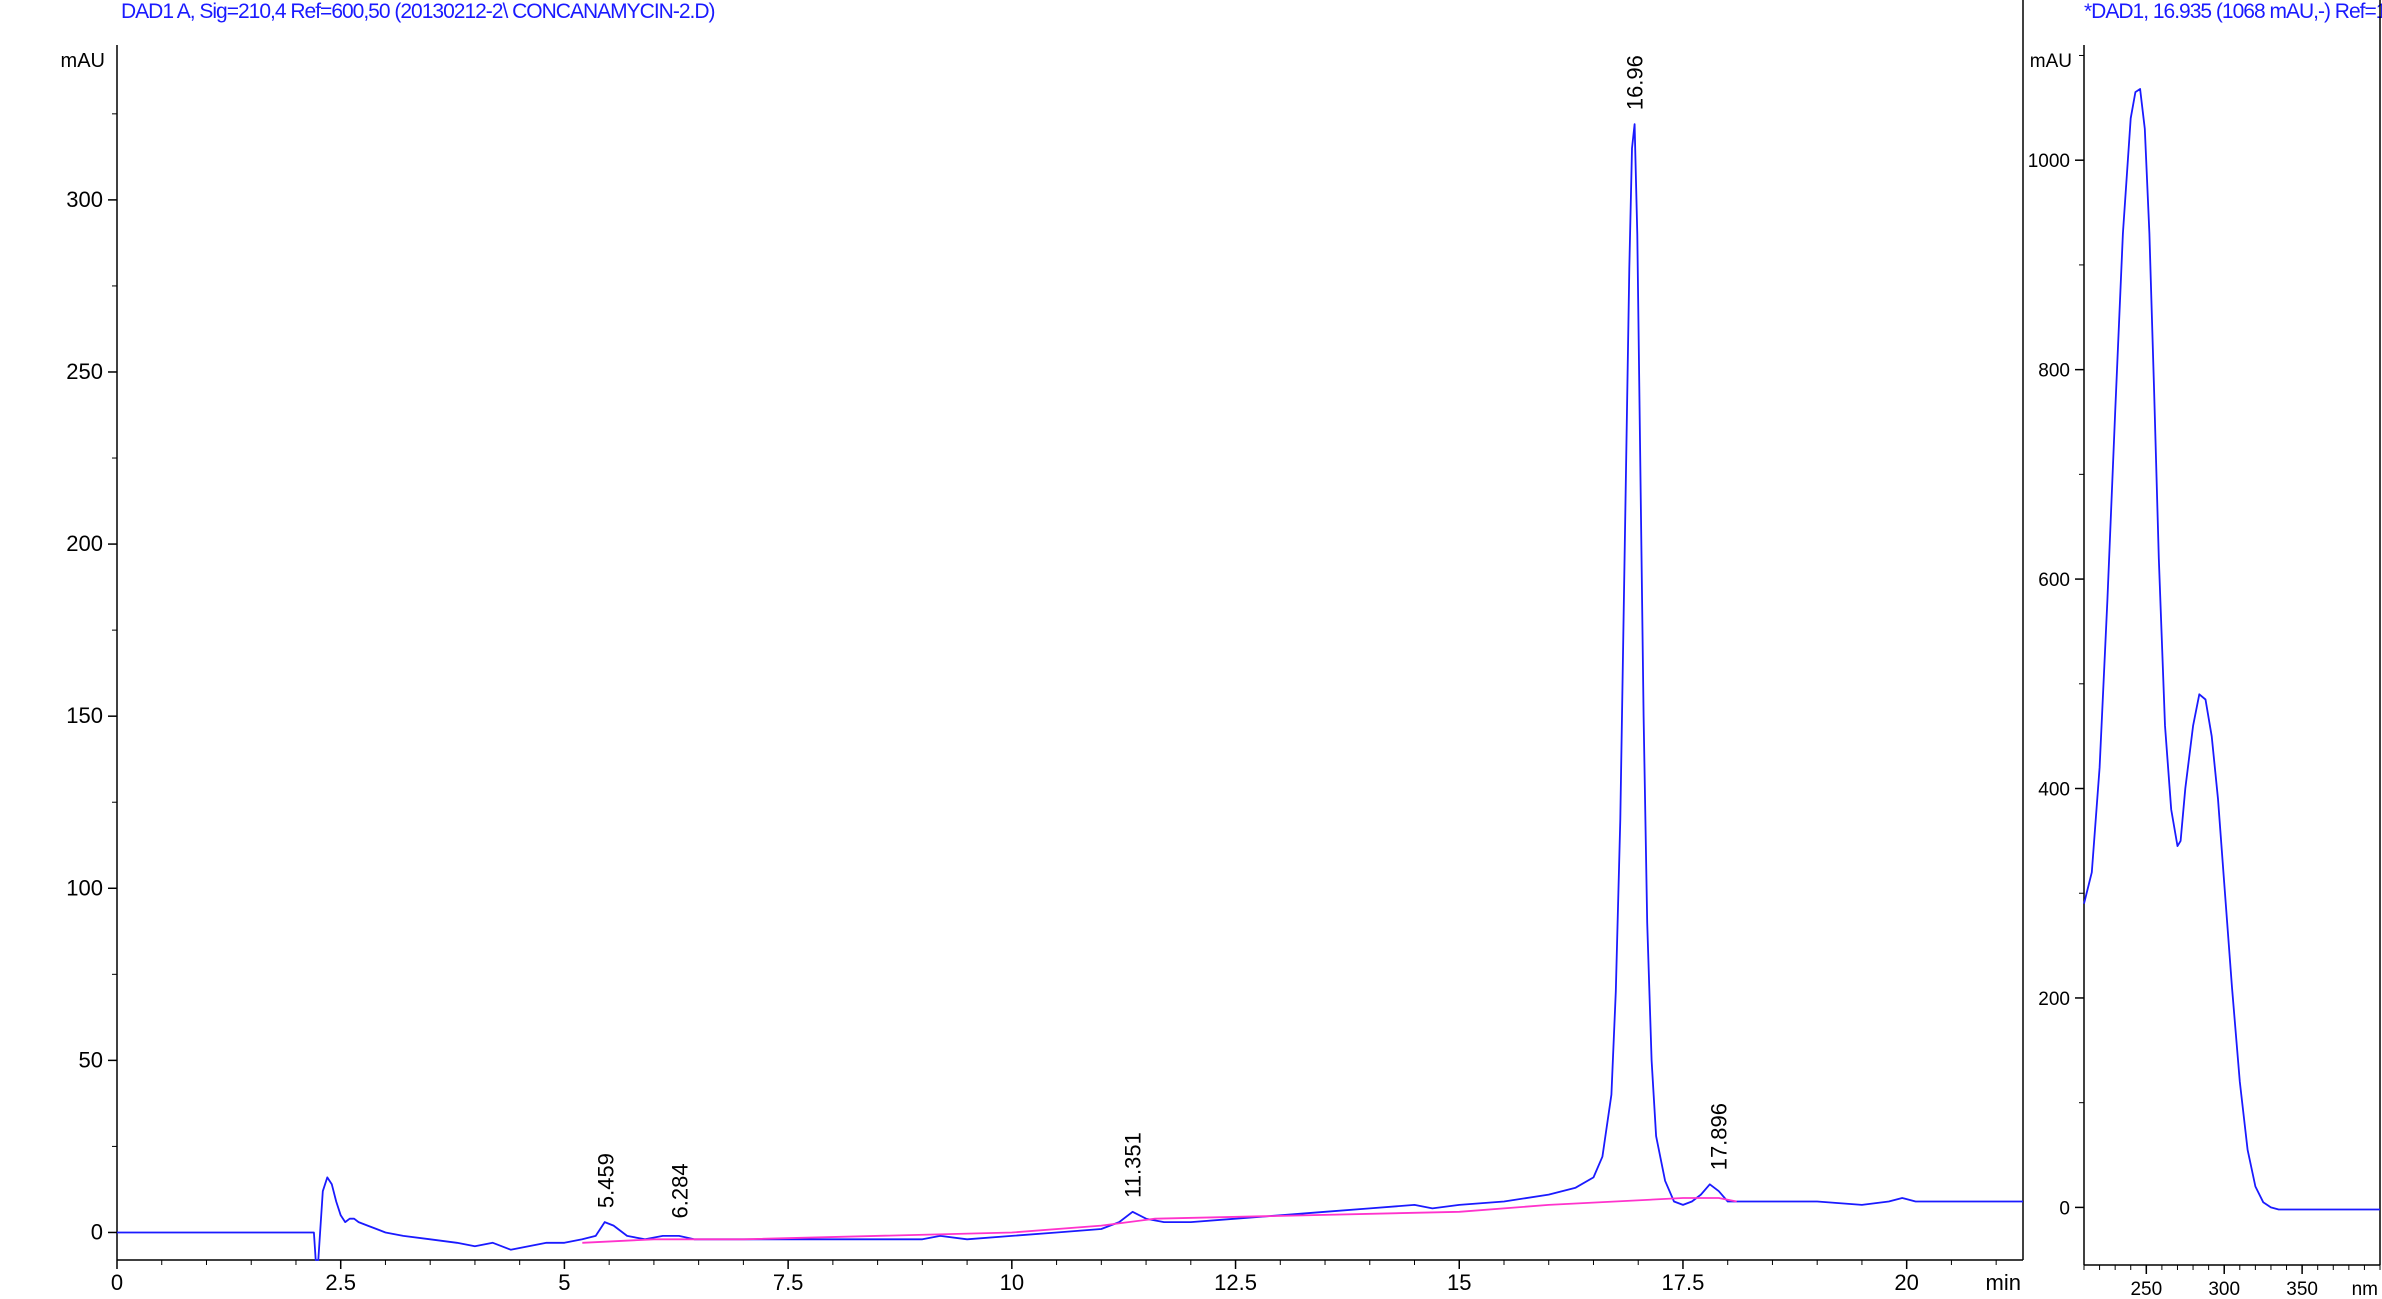  What do you see at coordinates (1012, 1282) in the screenshot?
I see `x-tick-label: 10` at bounding box center [1012, 1282].